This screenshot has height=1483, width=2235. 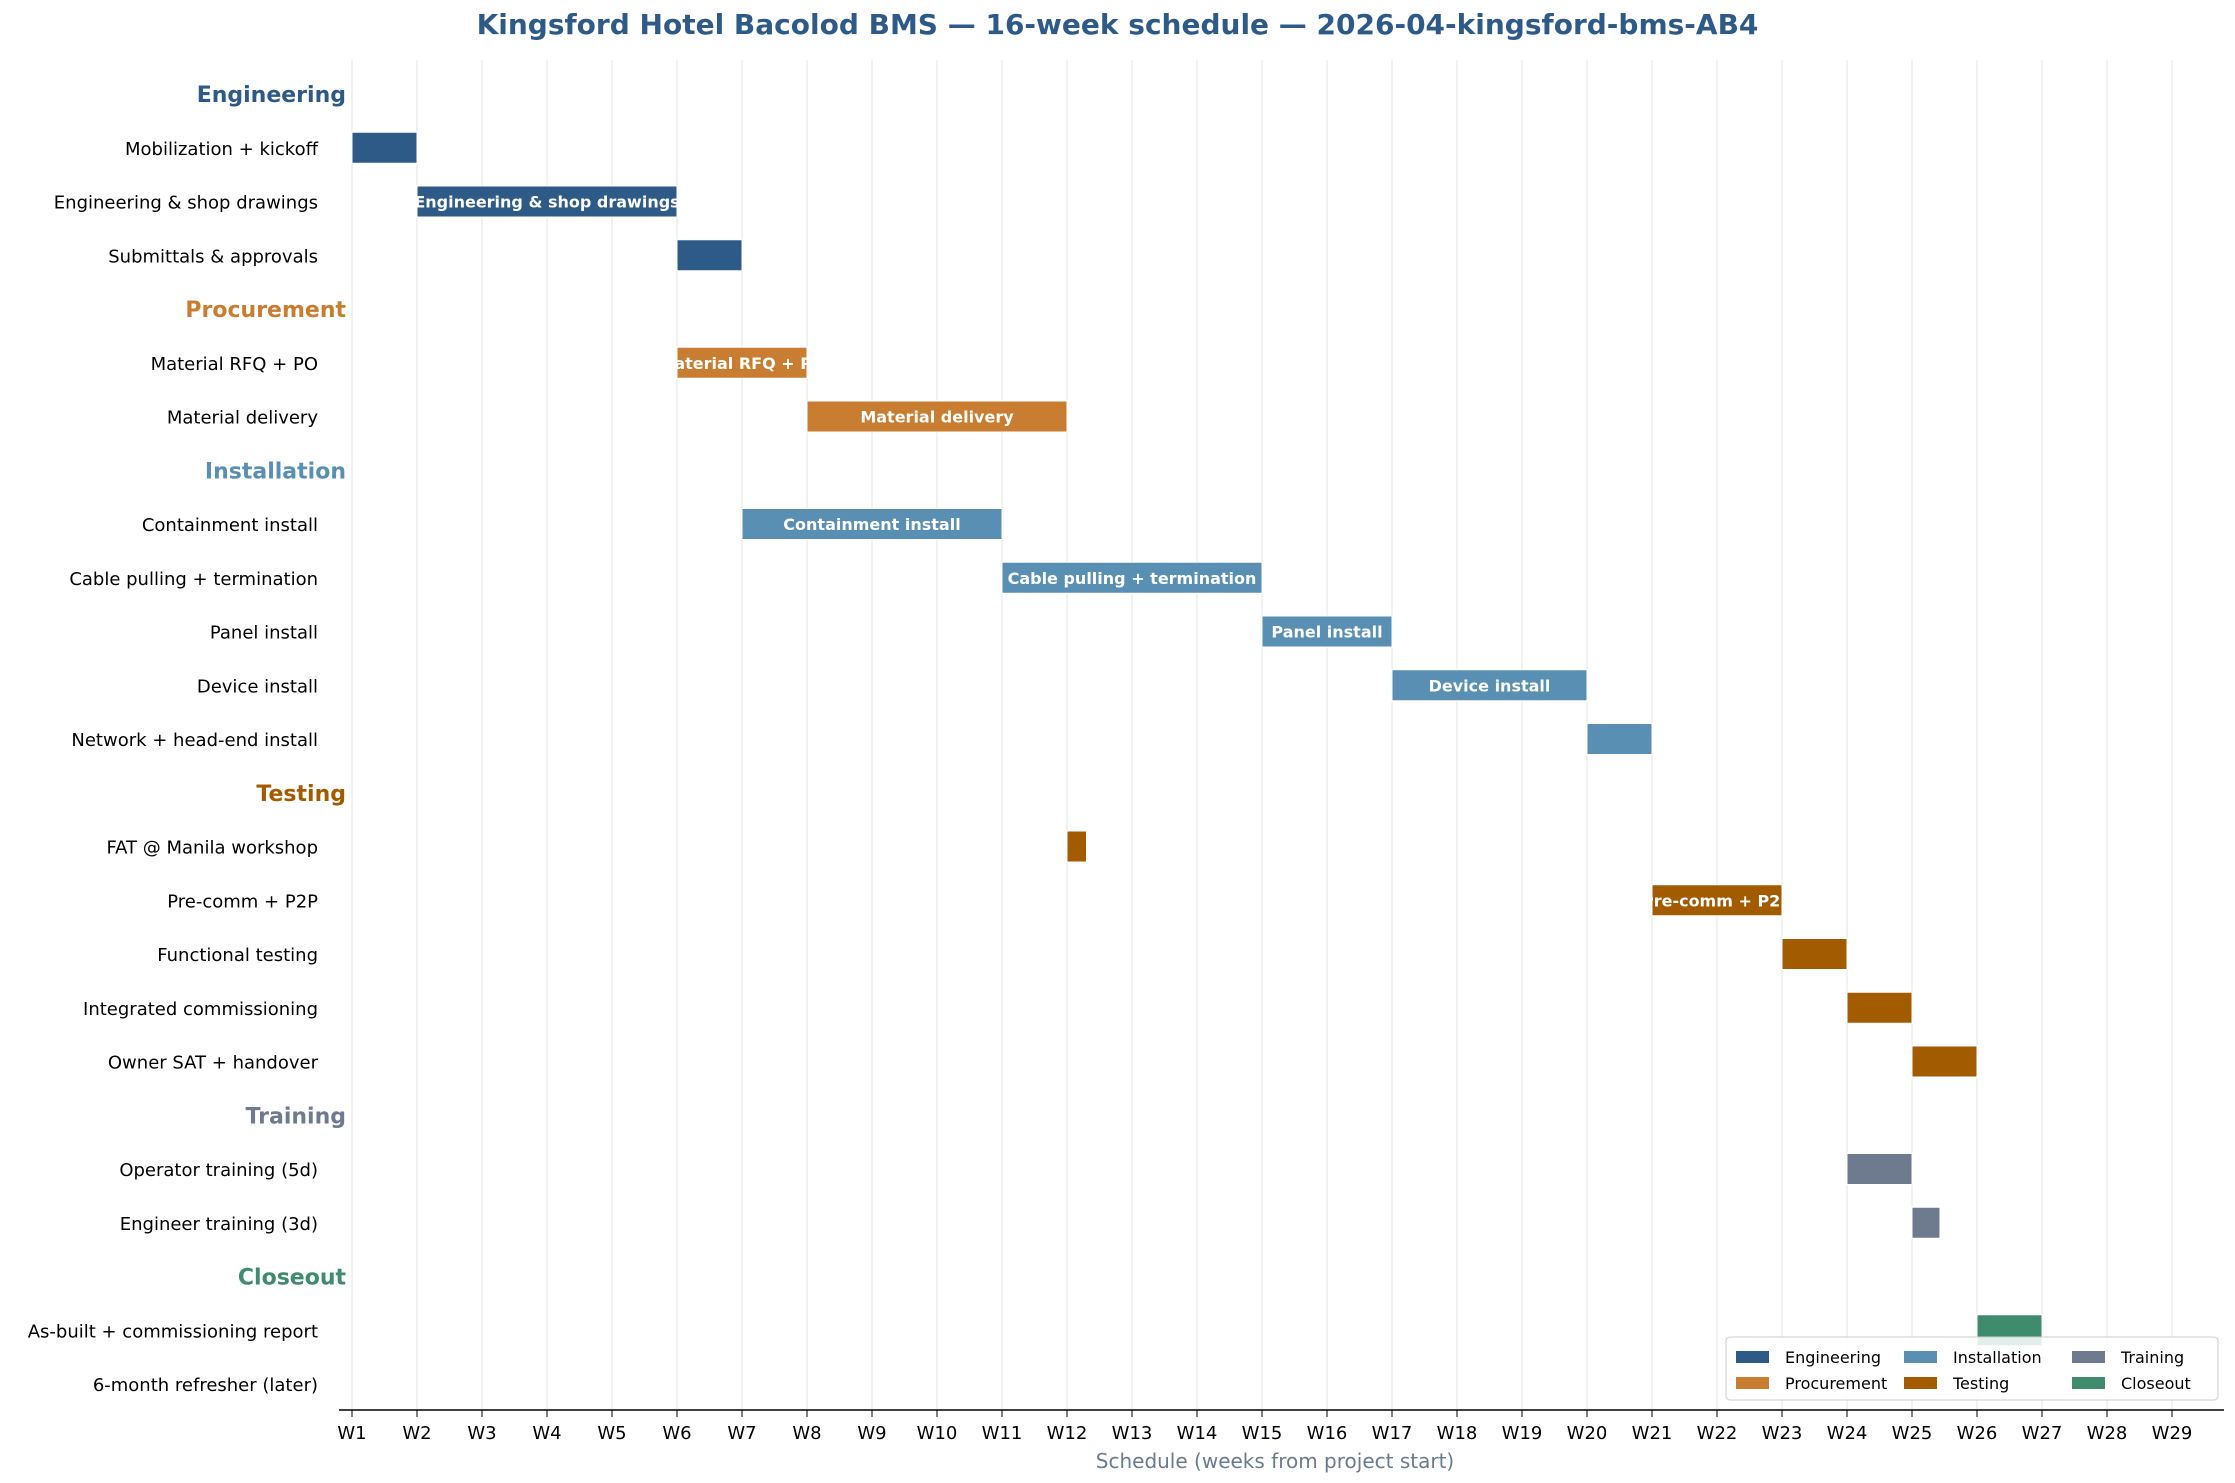 I want to click on x-tick-label: W7, so click(x=741, y=1433).